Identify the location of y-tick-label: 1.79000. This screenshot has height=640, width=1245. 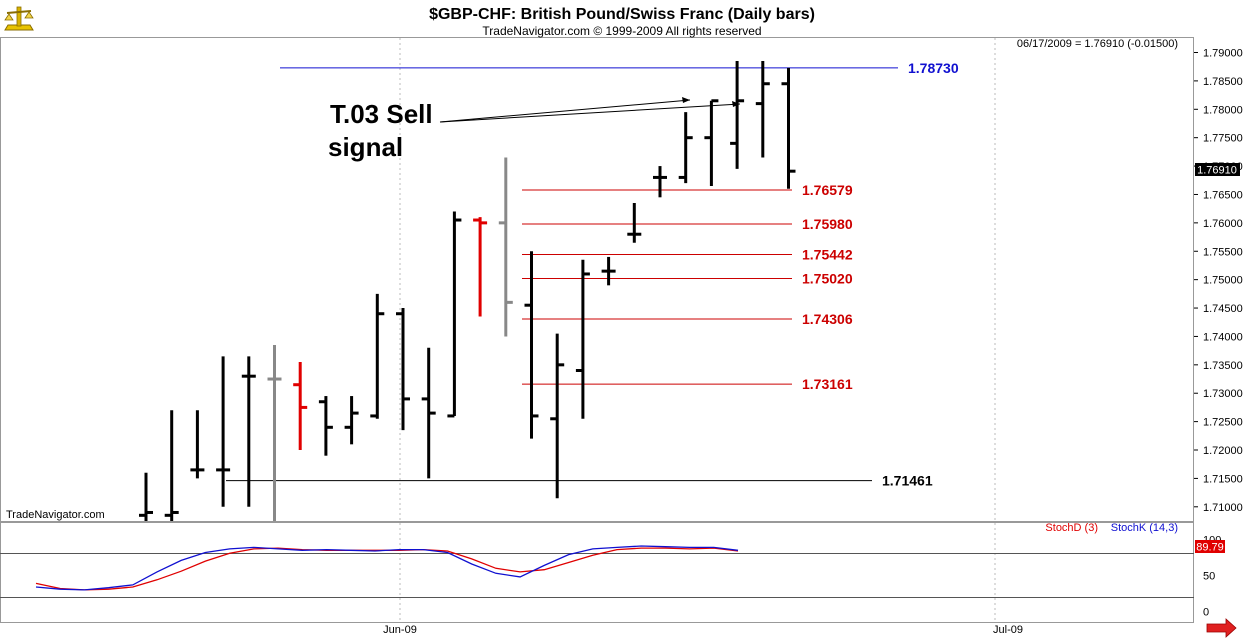
(1223, 54).